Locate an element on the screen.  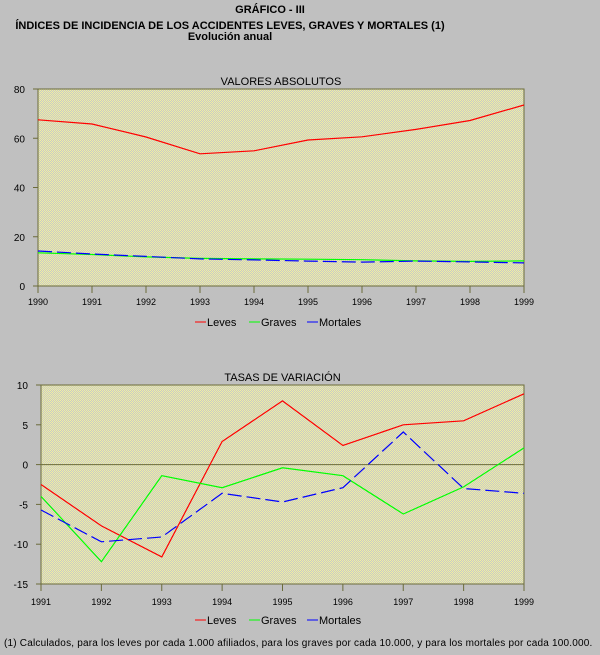
plot-title: VALORES ABSOLUTOS is located at coordinates (281, 82).